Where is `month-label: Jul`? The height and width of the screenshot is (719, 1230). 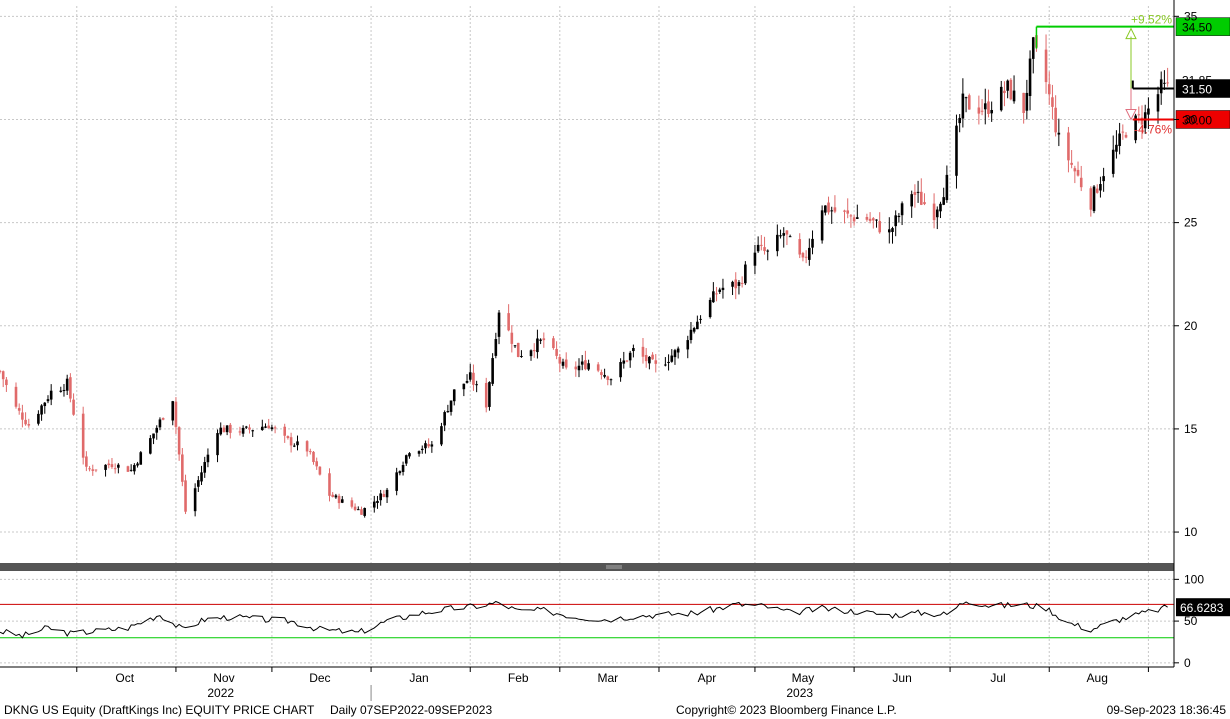
month-label: Jul is located at coordinates (997, 678).